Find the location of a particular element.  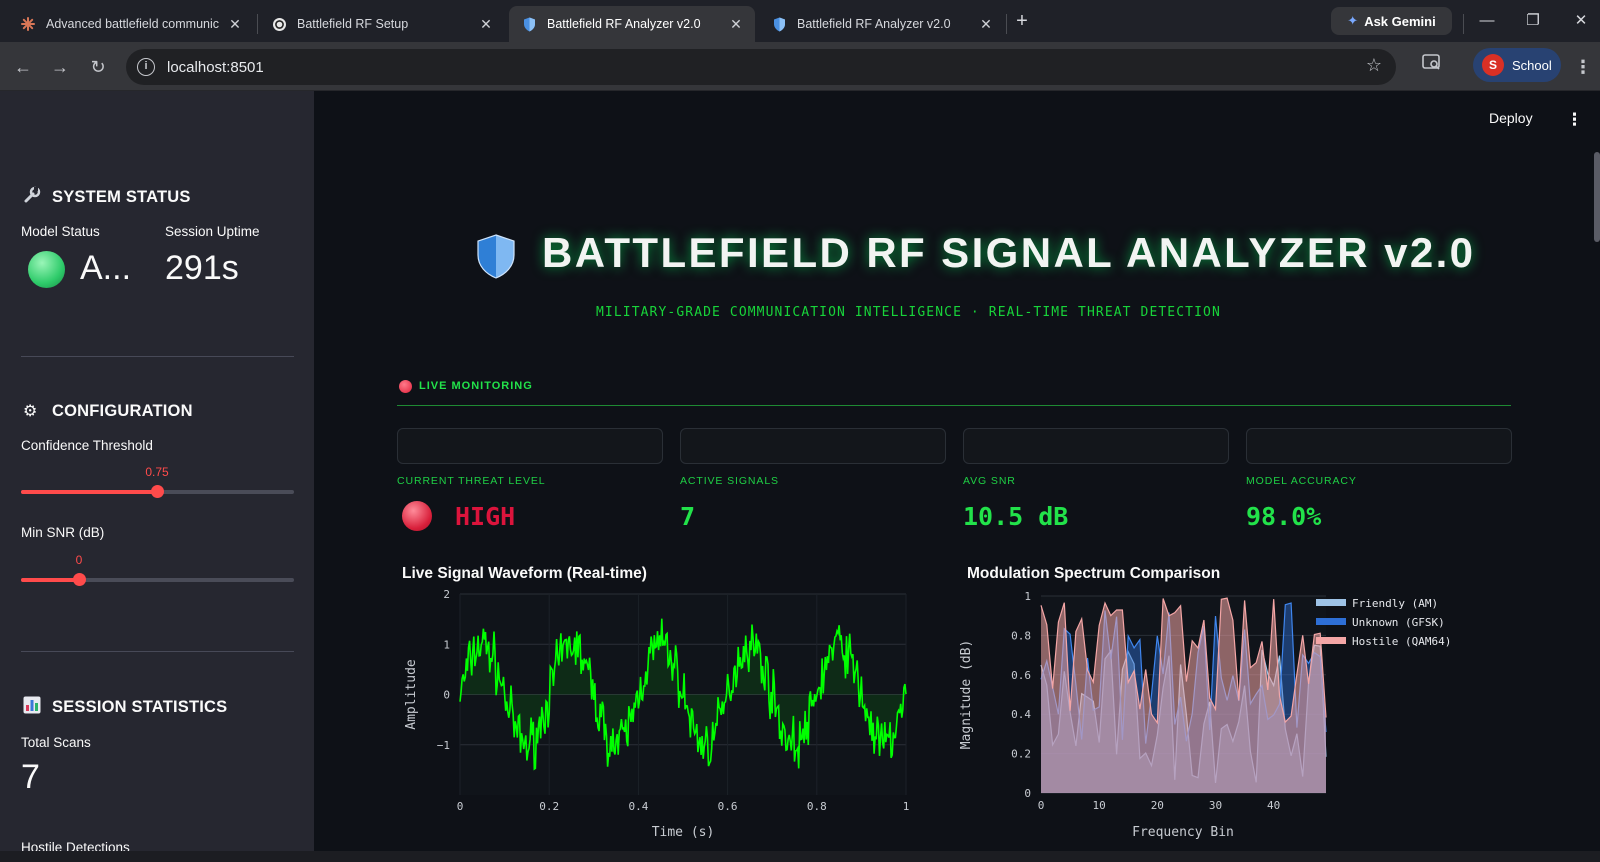

avg-snr-label: AVG SNR is located at coordinates (989, 481).